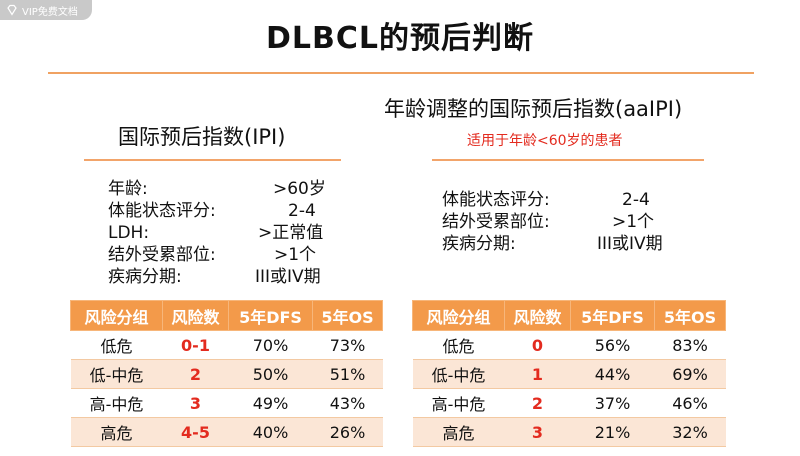 This screenshot has height=456, width=800. What do you see at coordinates (612, 432) in the screenshot?
I see `dfs-cell: 21%` at bounding box center [612, 432].